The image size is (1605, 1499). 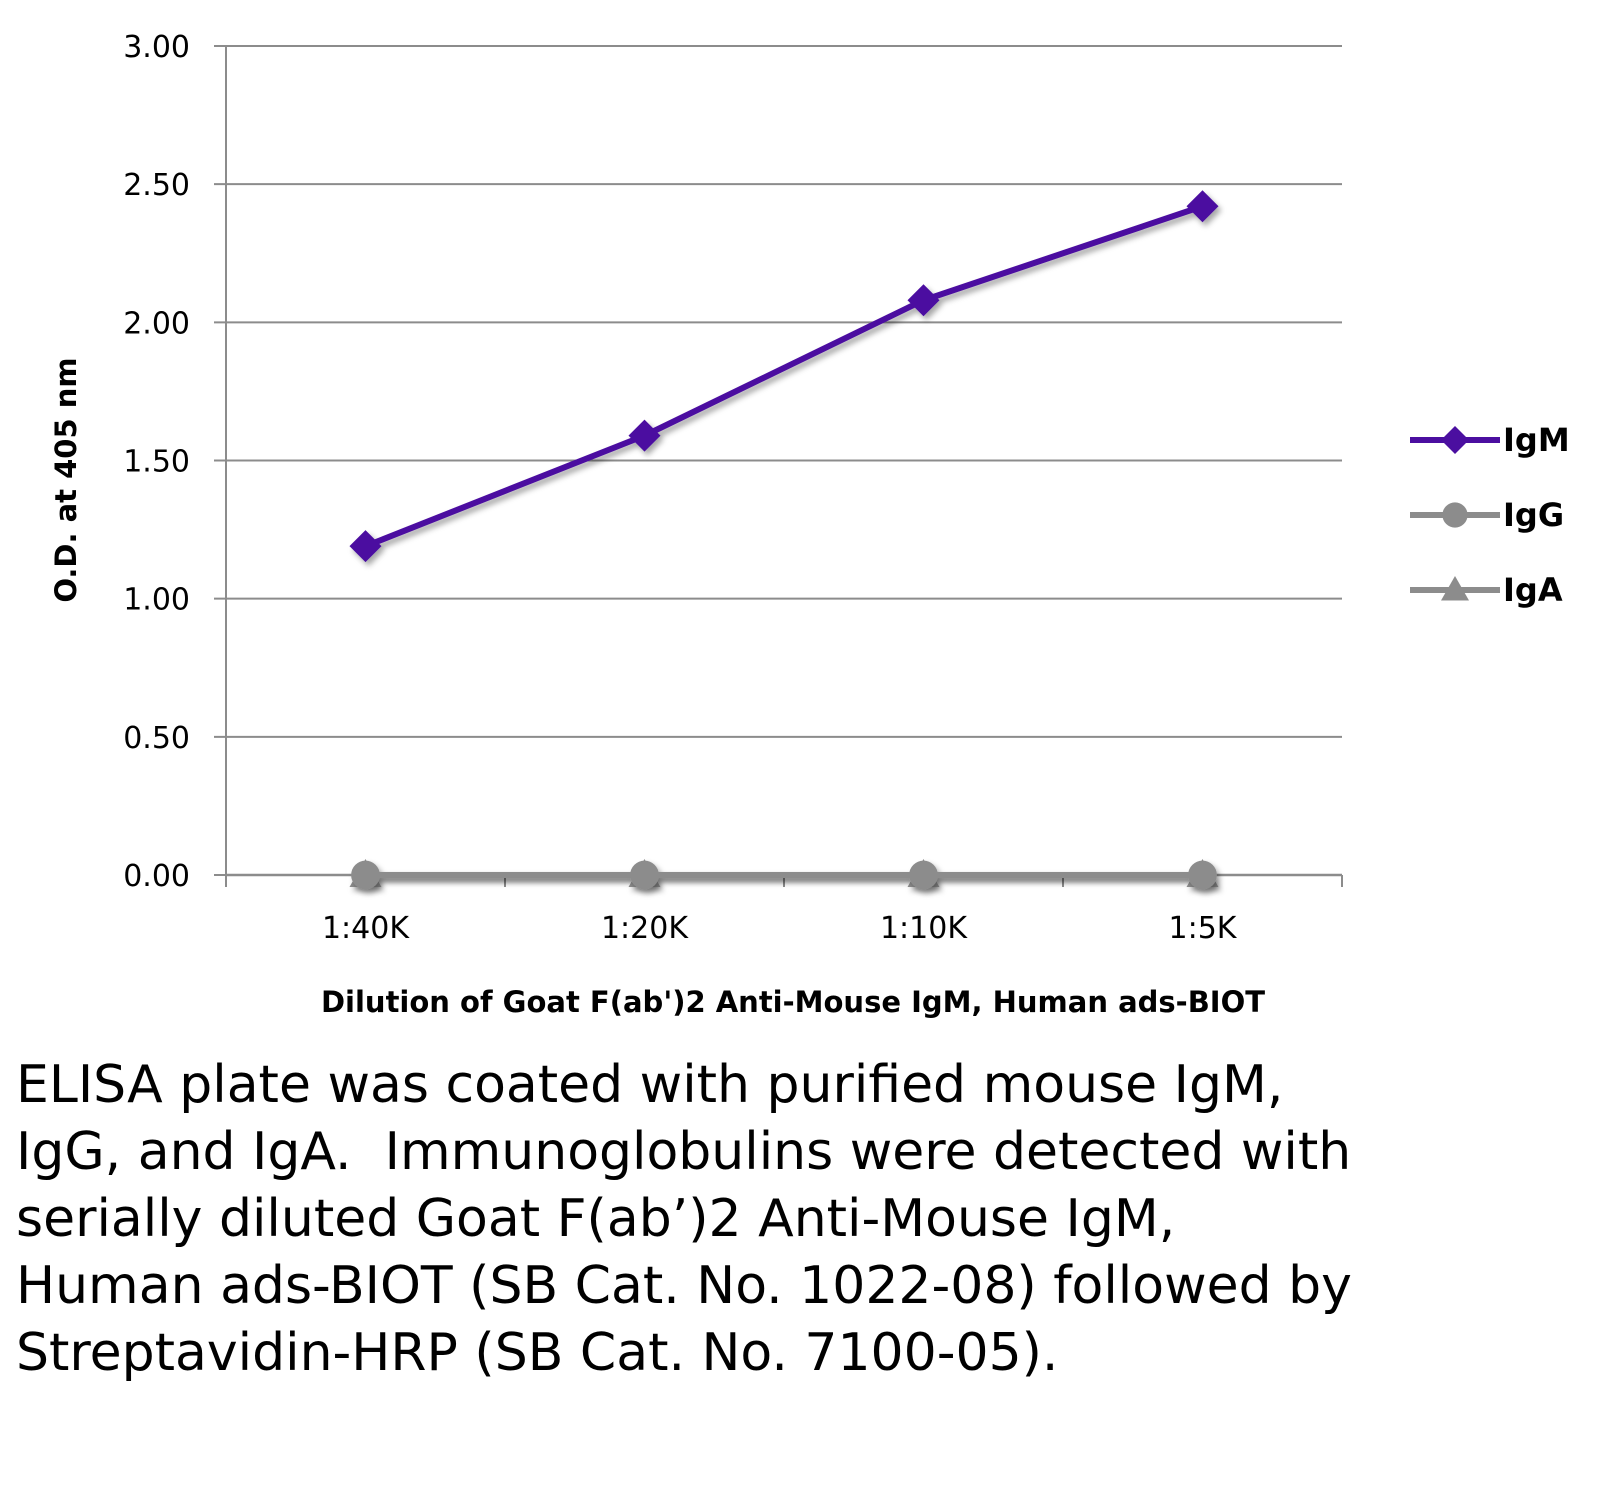 What do you see at coordinates (784, 875) in the screenshot?
I see `series-igg` at bounding box center [784, 875].